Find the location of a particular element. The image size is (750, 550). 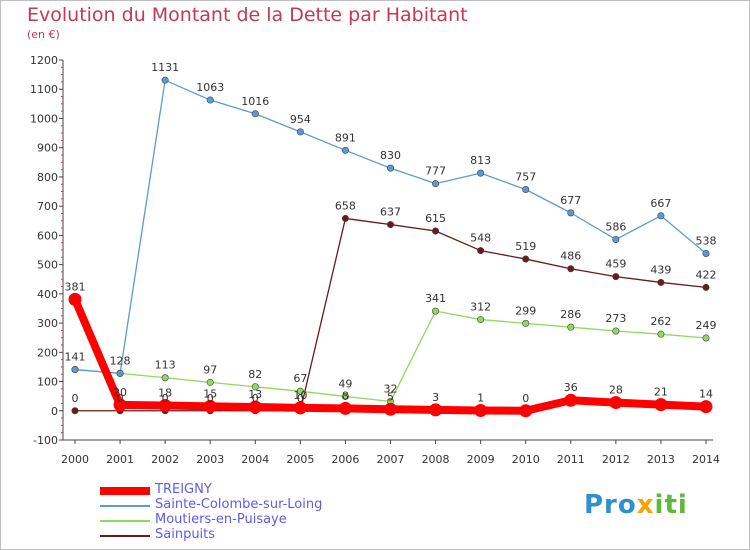

y-tick-label: 400 is located at coordinates (47, 294).